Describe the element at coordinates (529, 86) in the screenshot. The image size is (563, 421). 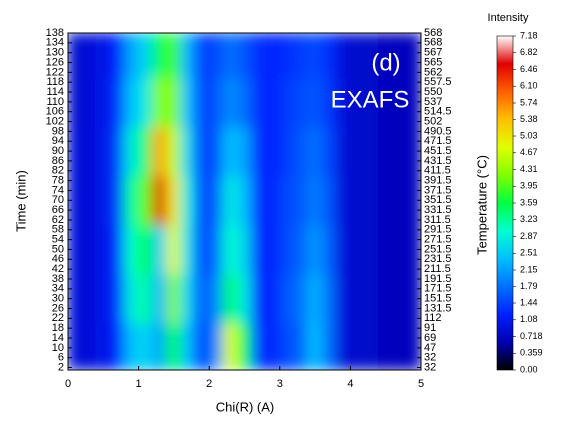
I see `colorbar-tick-label: 6.10` at that location.